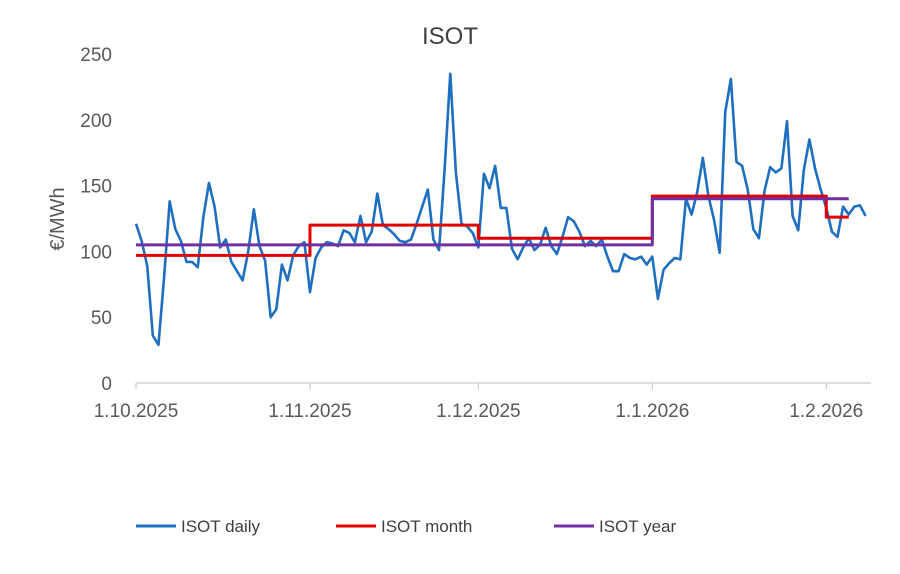 Image resolution: width=900 pixels, height=574 pixels. What do you see at coordinates (106, 384) in the screenshot?
I see `y-tick-label: 0` at bounding box center [106, 384].